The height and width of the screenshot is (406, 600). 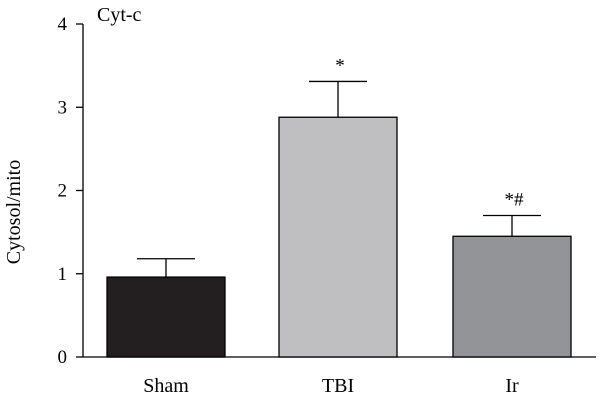 What do you see at coordinates (63, 274) in the screenshot?
I see `y-tick-label: 1` at bounding box center [63, 274].